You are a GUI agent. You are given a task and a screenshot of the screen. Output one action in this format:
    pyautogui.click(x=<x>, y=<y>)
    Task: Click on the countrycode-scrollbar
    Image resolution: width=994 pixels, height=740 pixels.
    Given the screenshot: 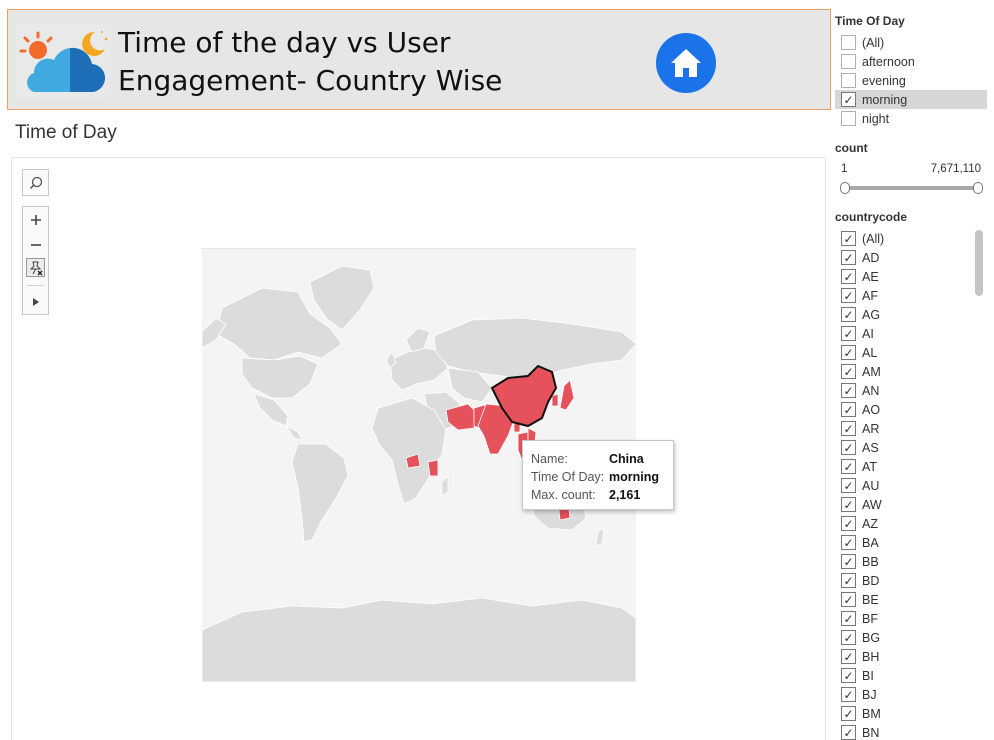 What is the action you would take?
    pyautogui.click(x=979, y=263)
    